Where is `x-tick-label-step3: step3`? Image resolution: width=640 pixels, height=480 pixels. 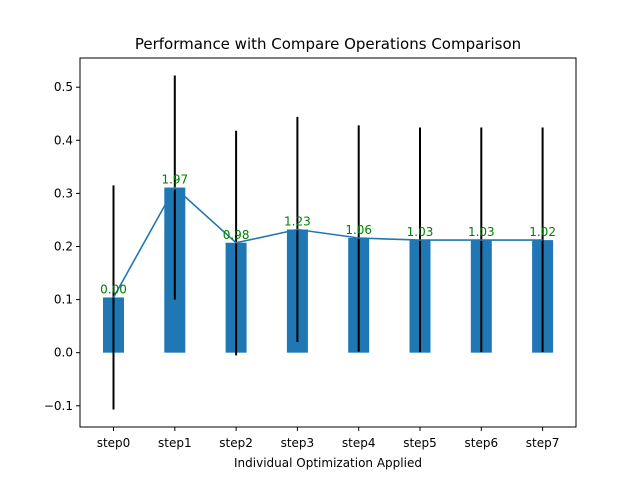
x-tick-label-step3: step3 is located at coordinates (298, 443).